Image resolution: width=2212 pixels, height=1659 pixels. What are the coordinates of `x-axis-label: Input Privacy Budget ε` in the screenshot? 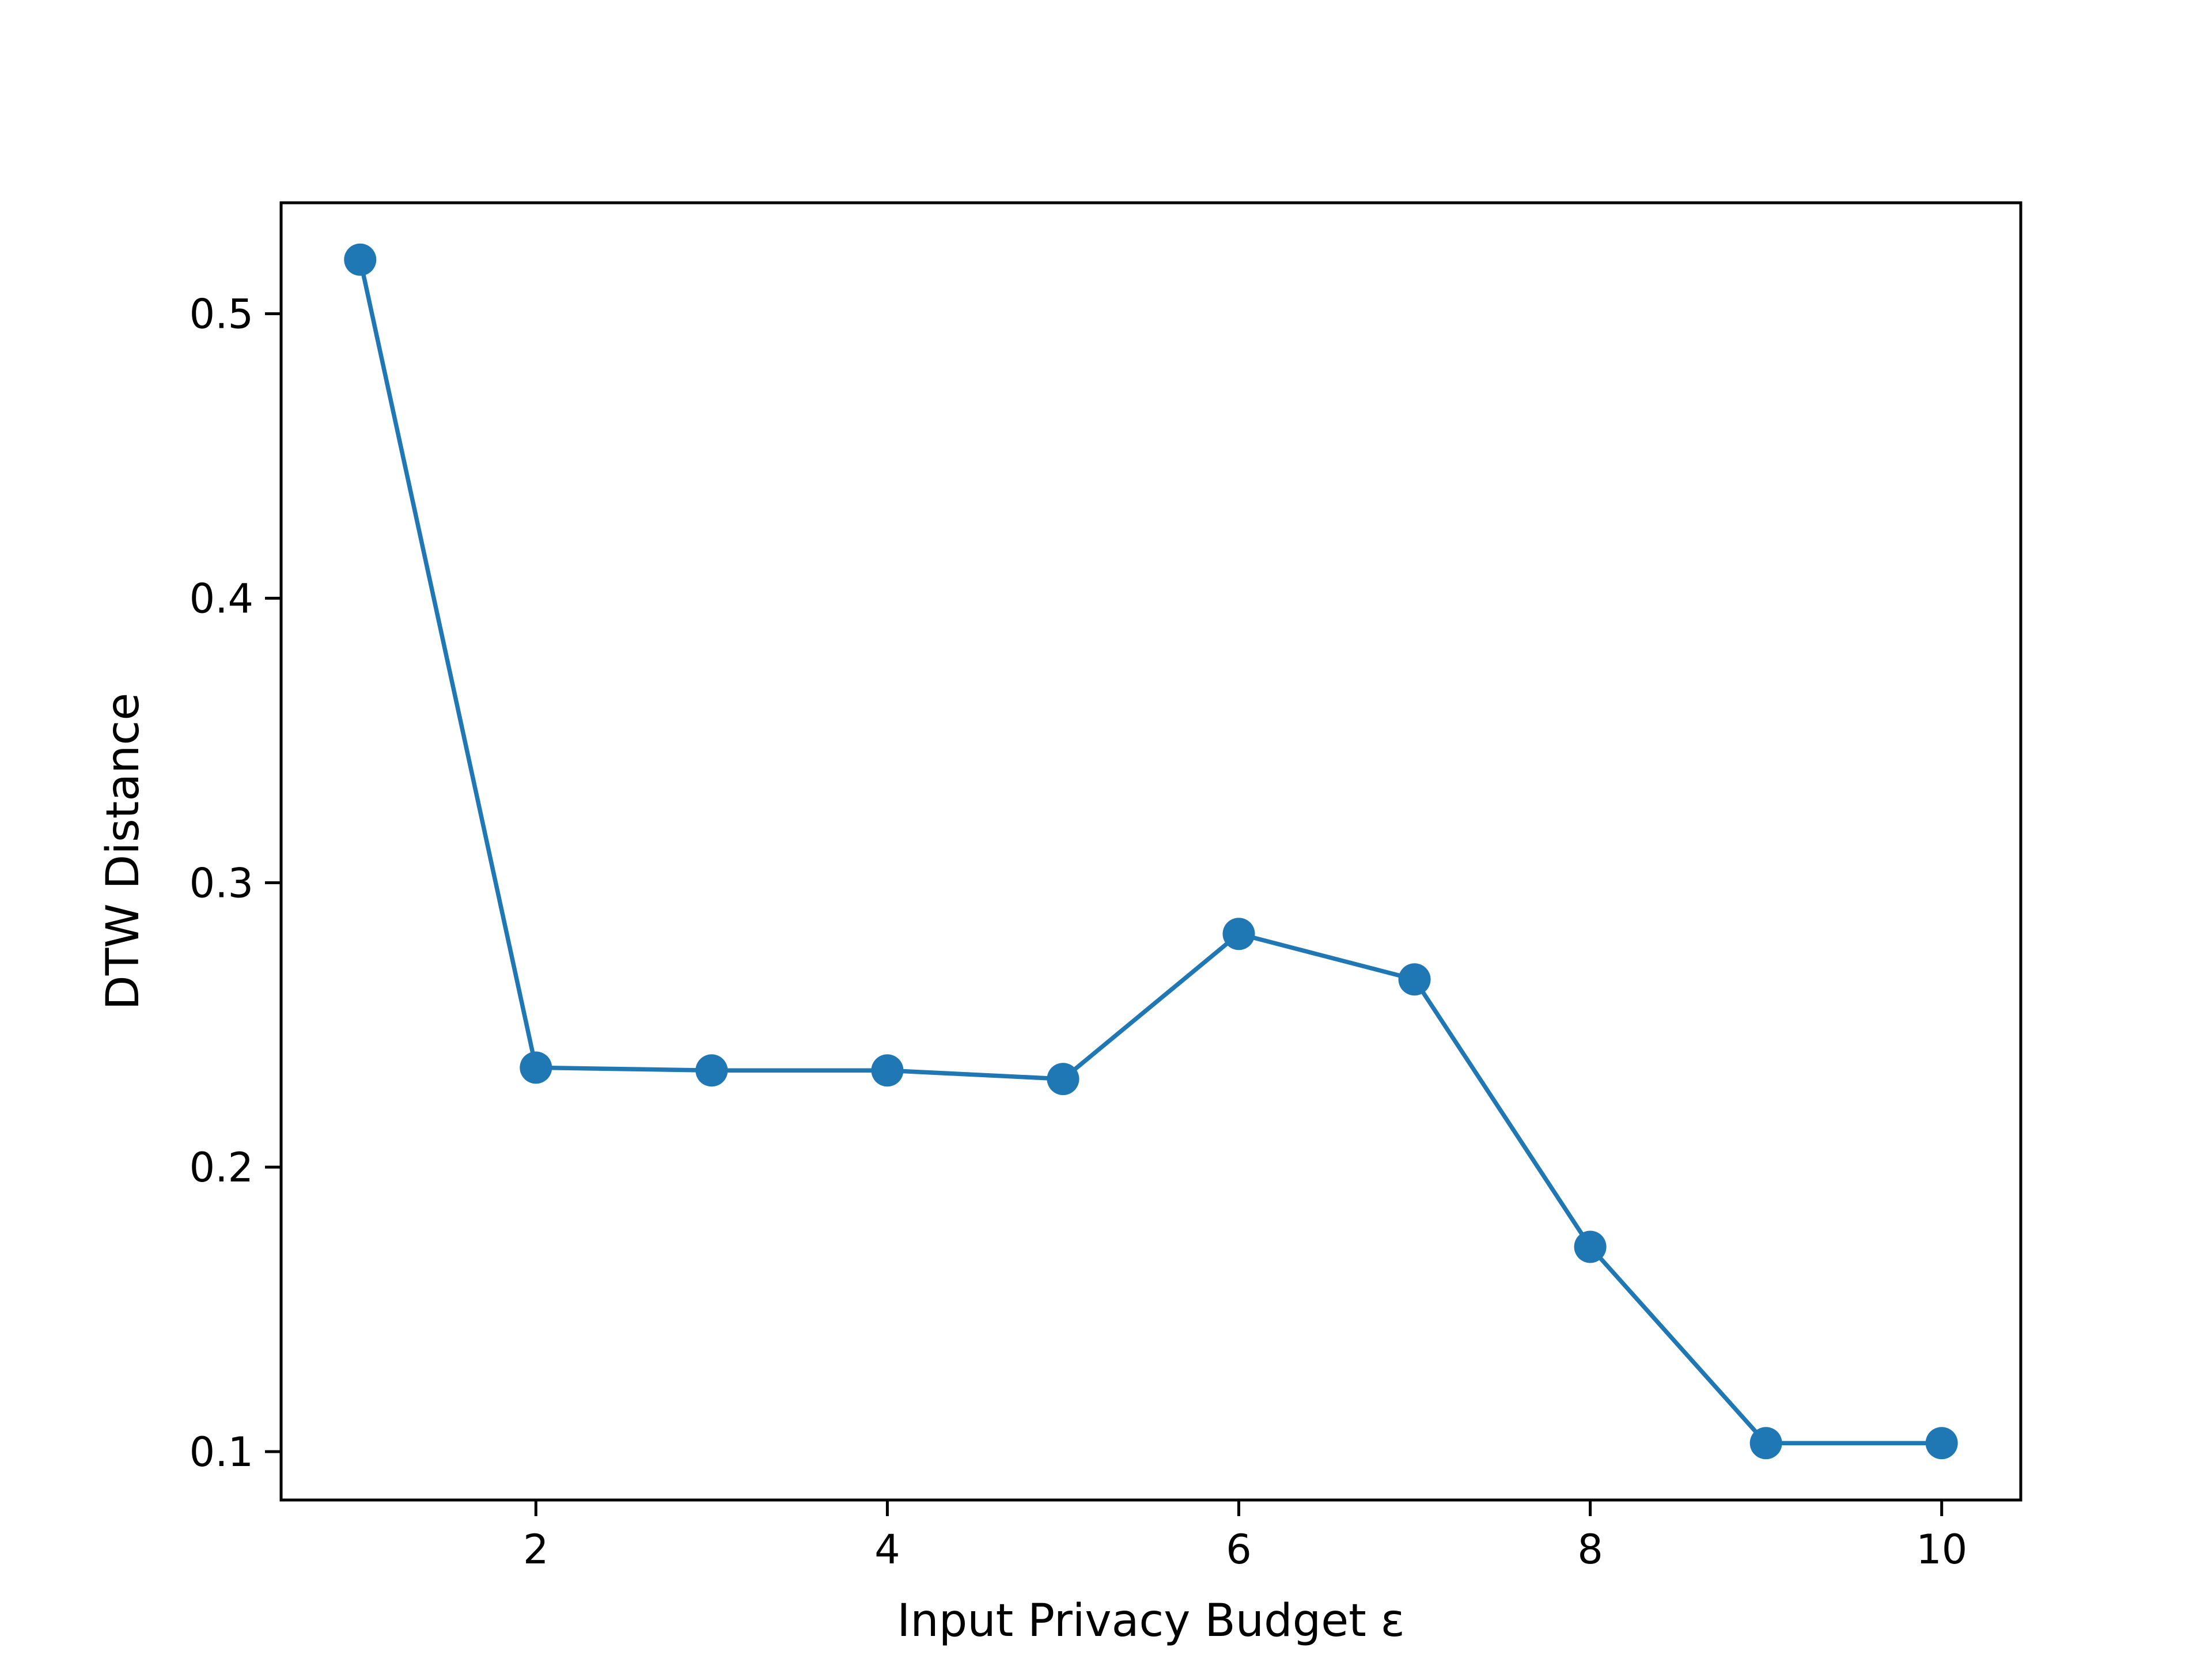 It's located at (1150, 1621).